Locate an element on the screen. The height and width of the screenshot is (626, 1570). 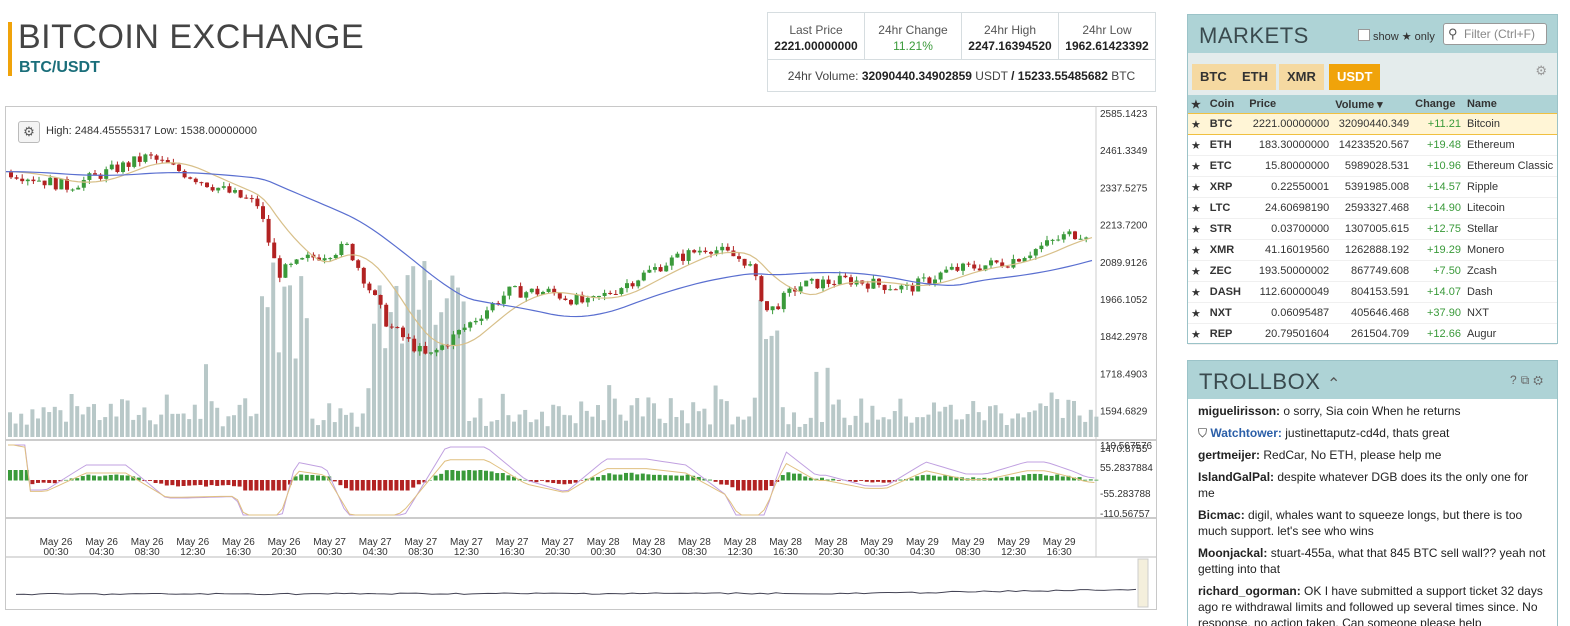
market-change: +14.57 is located at coordinates (1438, 187).